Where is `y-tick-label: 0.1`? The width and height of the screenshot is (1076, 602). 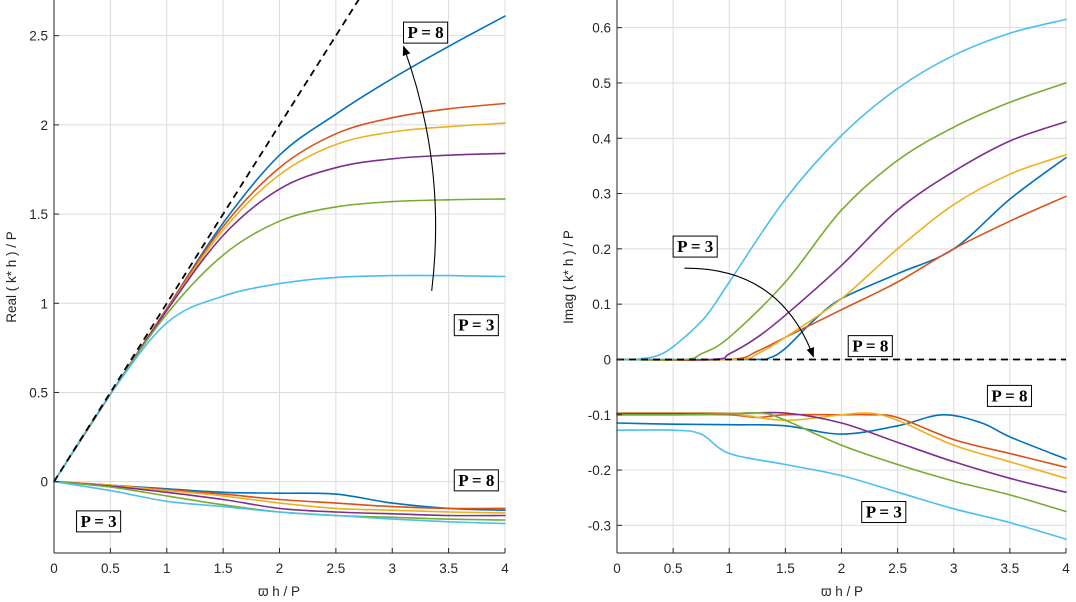
y-tick-label: 0.1 is located at coordinates (601, 304).